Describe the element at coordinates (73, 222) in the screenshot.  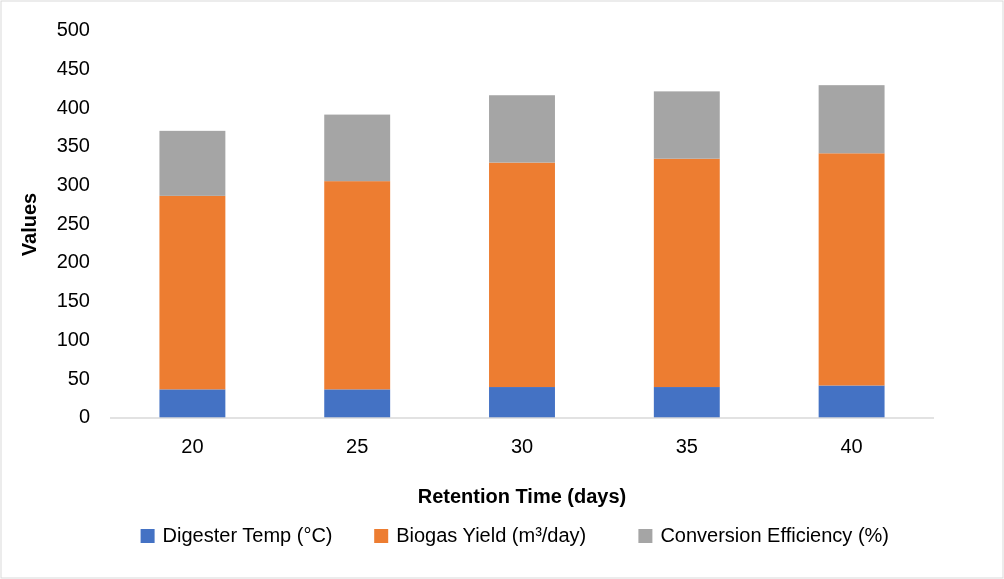
I see `y-tick-label: 250` at that location.